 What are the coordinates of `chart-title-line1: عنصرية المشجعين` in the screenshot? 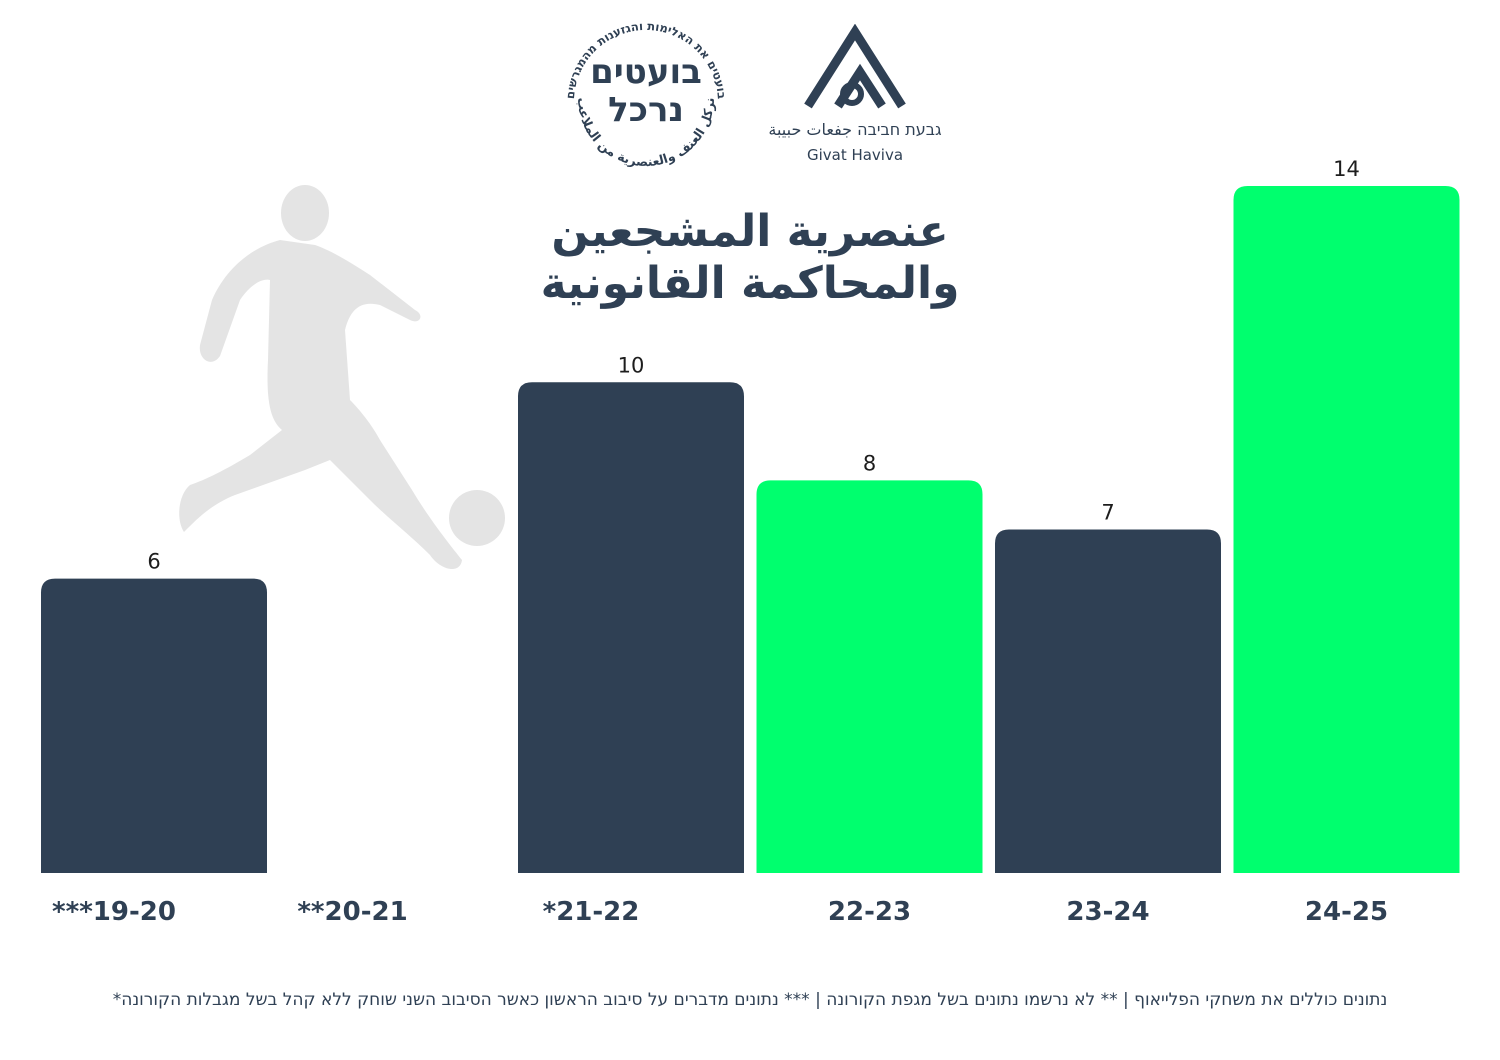 It's located at (750, 231).